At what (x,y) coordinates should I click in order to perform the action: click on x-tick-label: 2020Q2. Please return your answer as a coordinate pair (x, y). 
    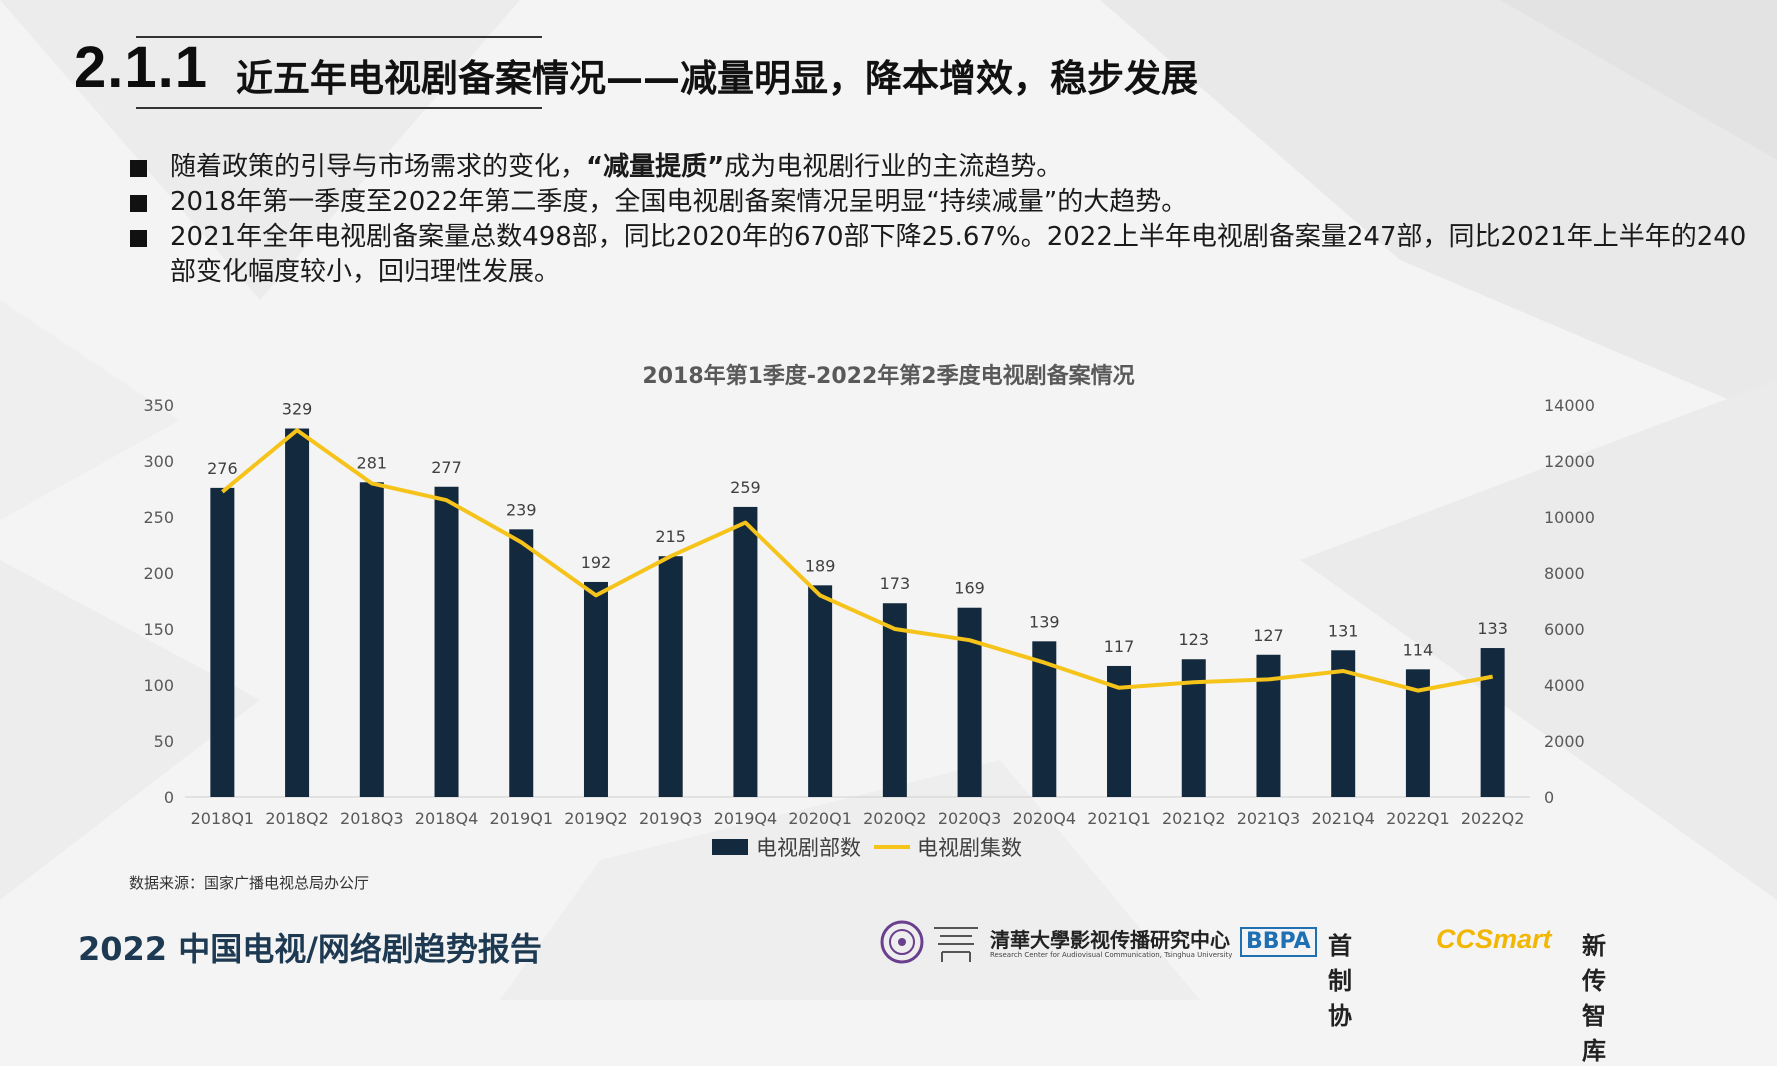
    Looking at the image, I should click on (895, 818).